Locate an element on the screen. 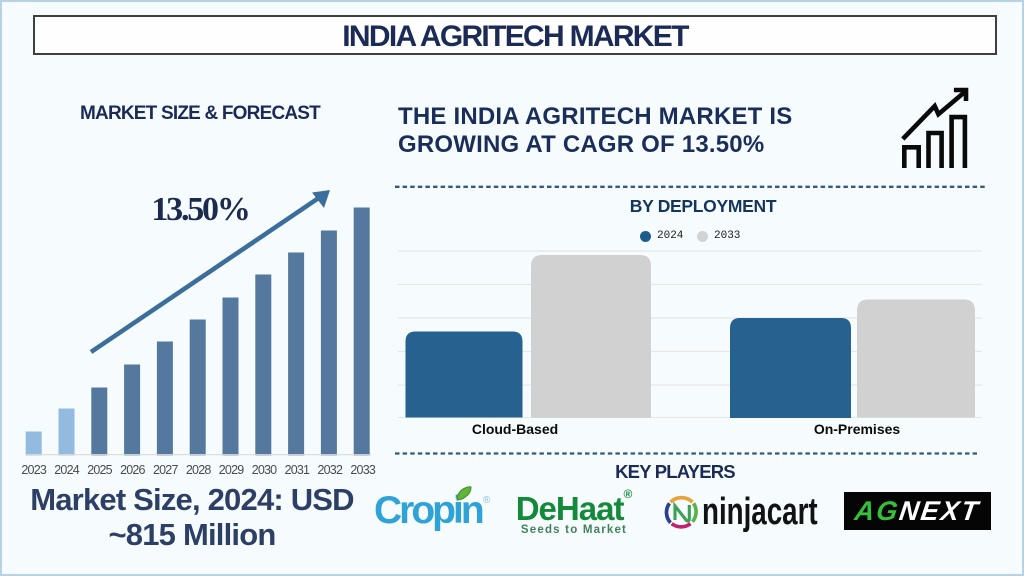  svg-text: 2027 is located at coordinates (165, 470).